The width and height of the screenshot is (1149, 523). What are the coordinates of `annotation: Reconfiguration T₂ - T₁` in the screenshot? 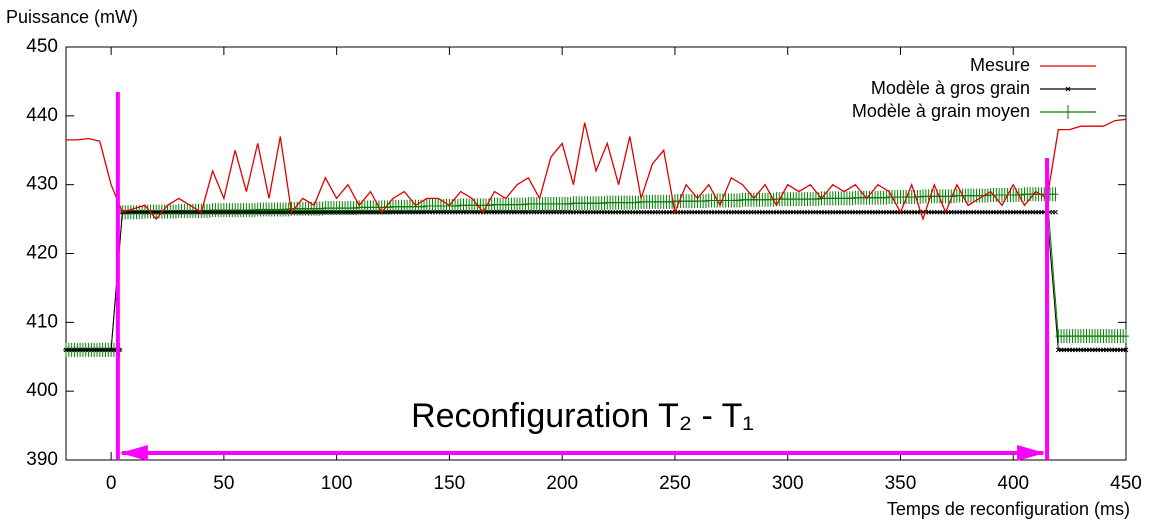 It's located at (582, 416).